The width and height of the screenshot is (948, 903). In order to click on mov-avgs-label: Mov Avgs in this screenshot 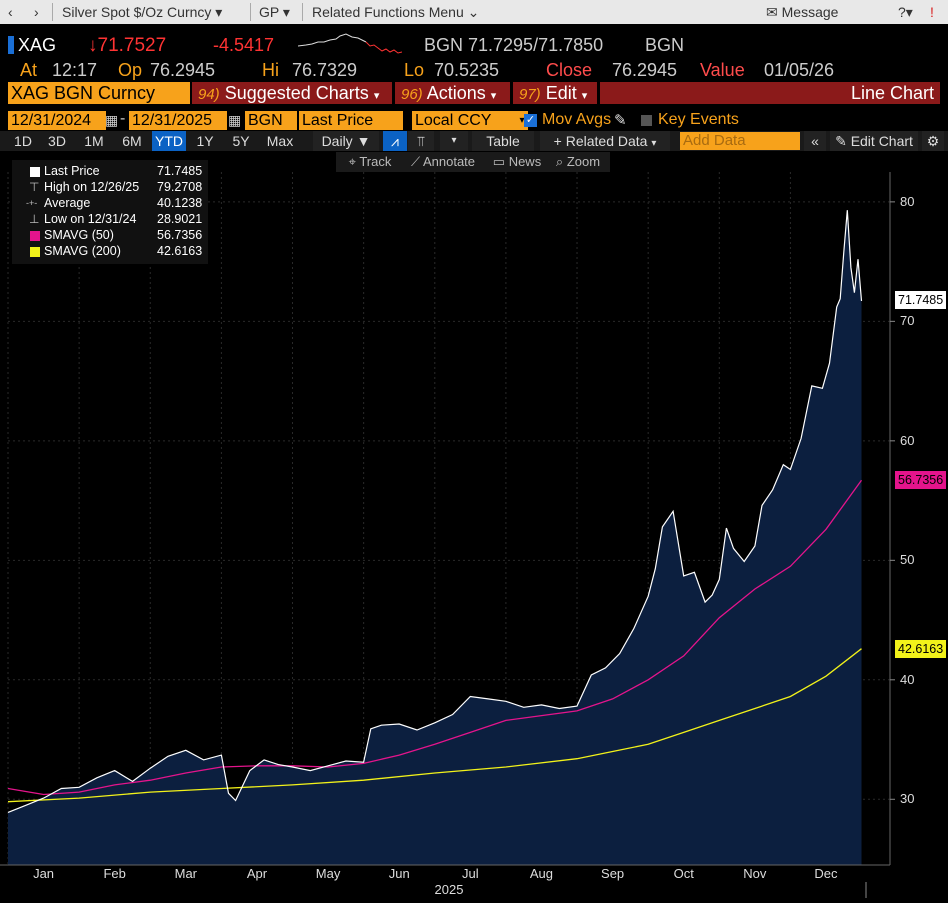, I will do `click(577, 119)`.